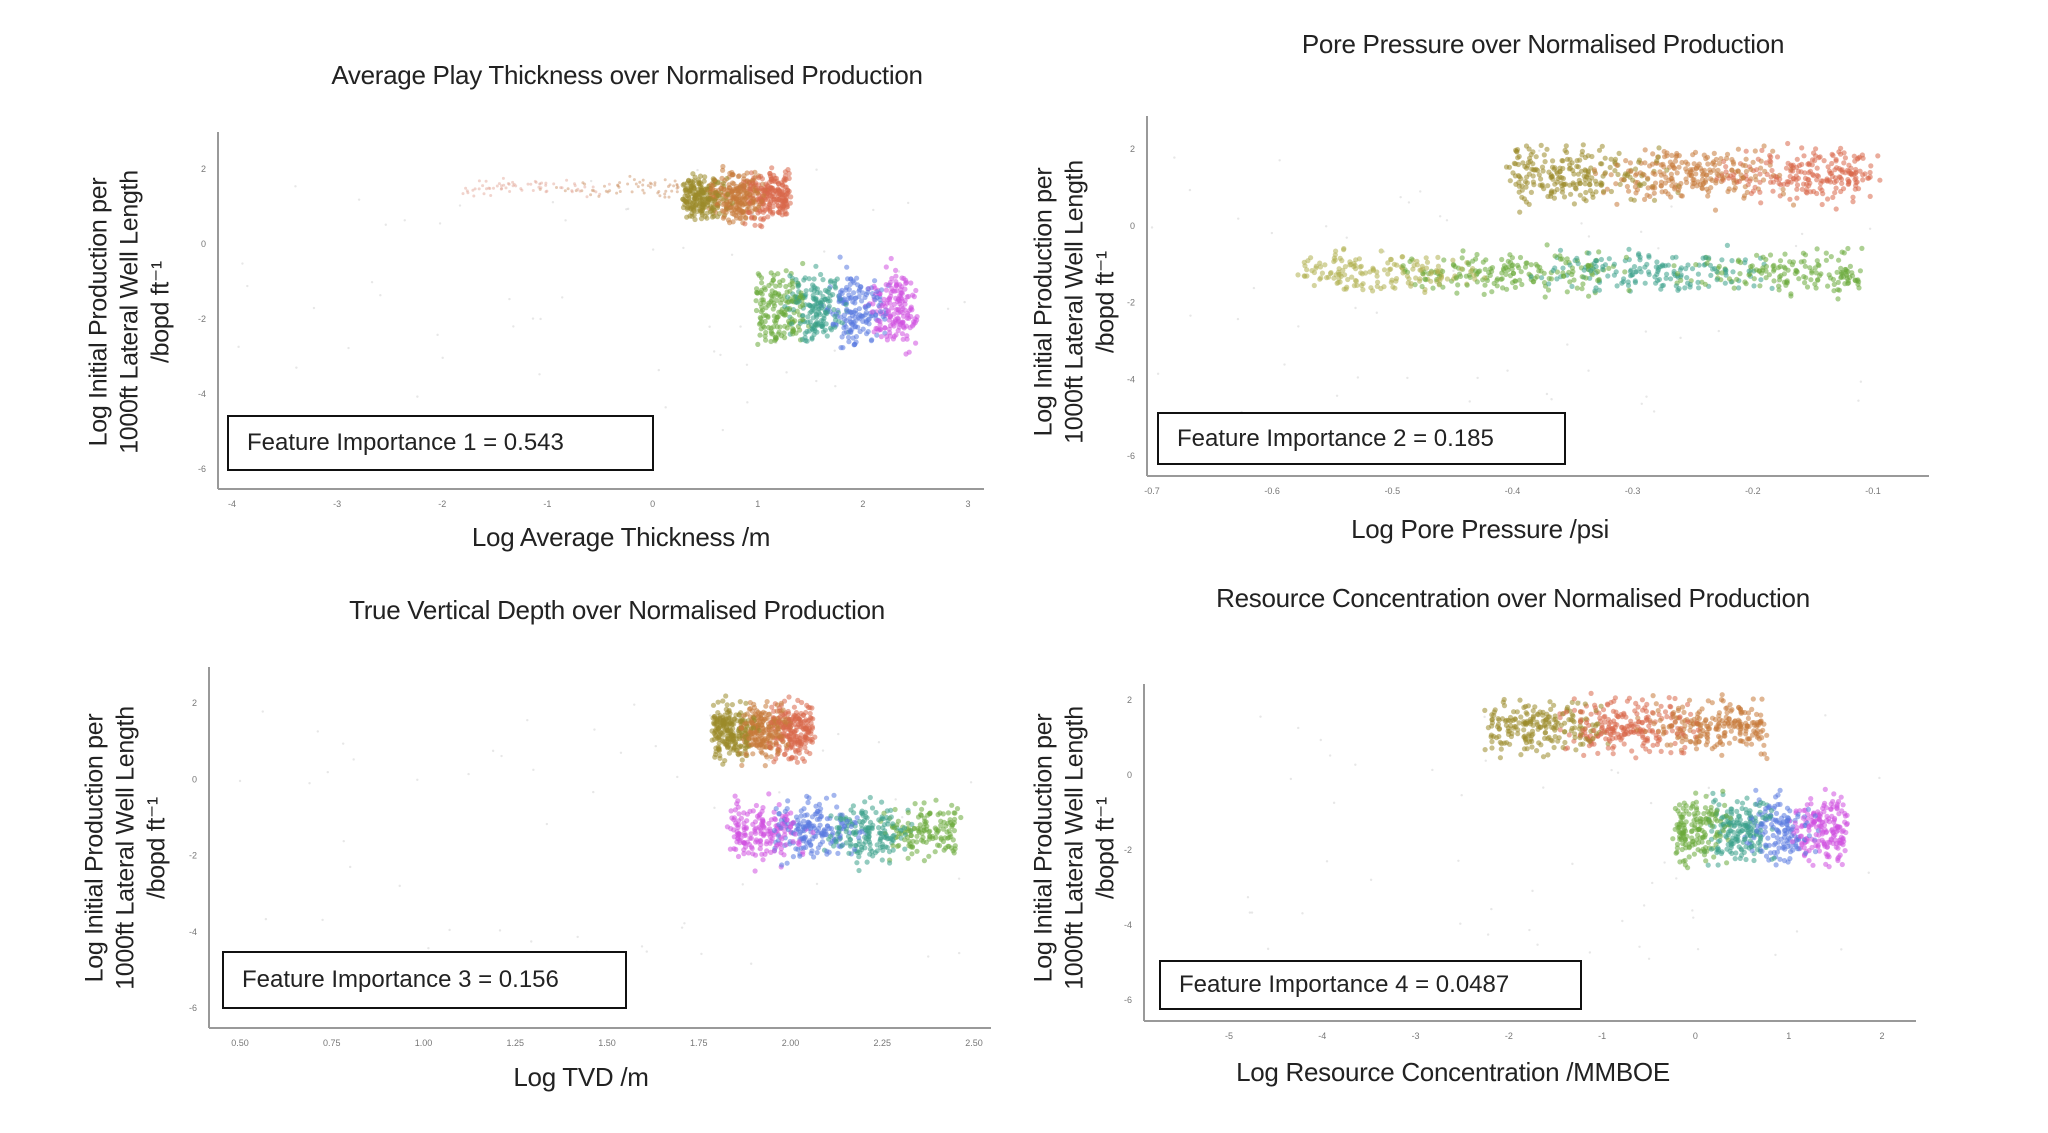 Image resolution: width=2048 pixels, height=1133 pixels. I want to click on x-tick-label: 2.00, so click(791, 1043).